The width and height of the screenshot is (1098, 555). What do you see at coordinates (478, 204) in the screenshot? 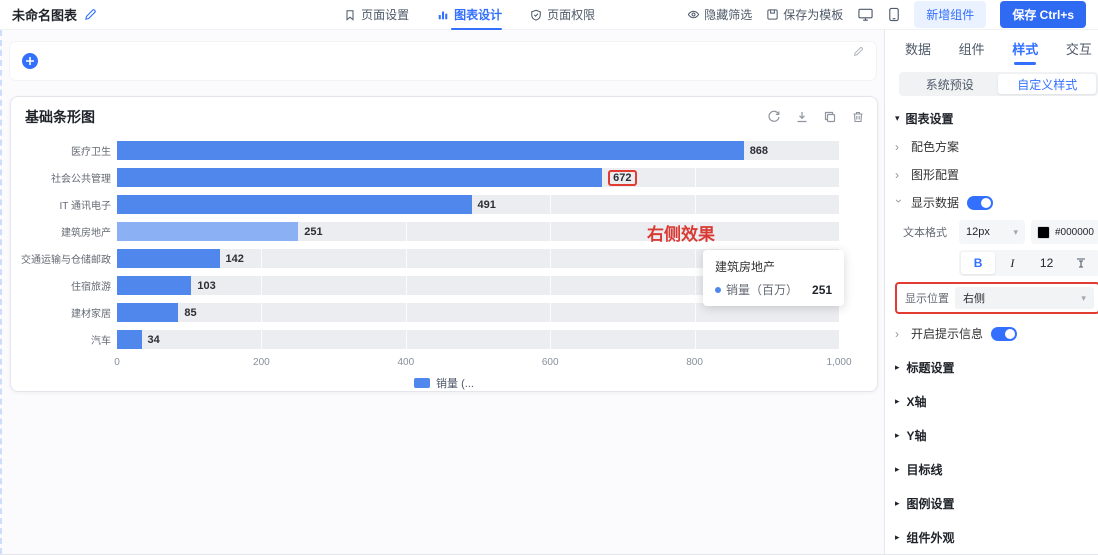
I see `bar-track: 491` at bounding box center [478, 204].